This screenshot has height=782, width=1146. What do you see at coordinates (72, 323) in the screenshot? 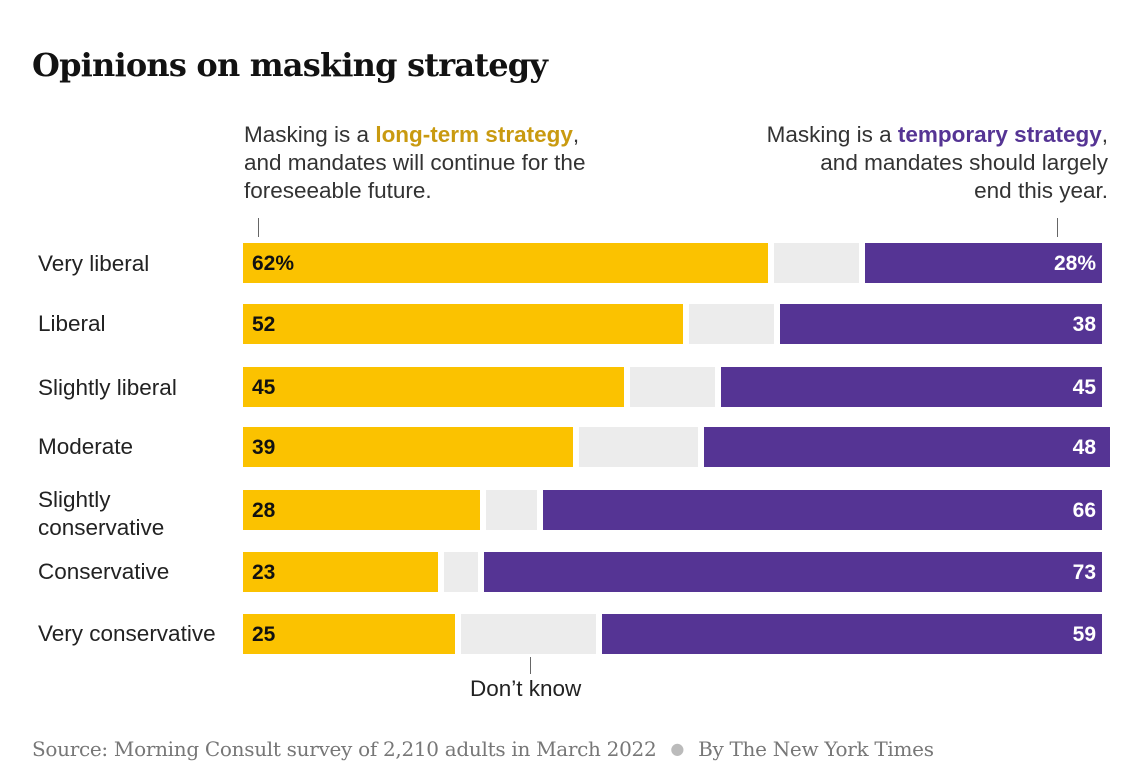
I see `category-label: Liberal` at bounding box center [72, 323].